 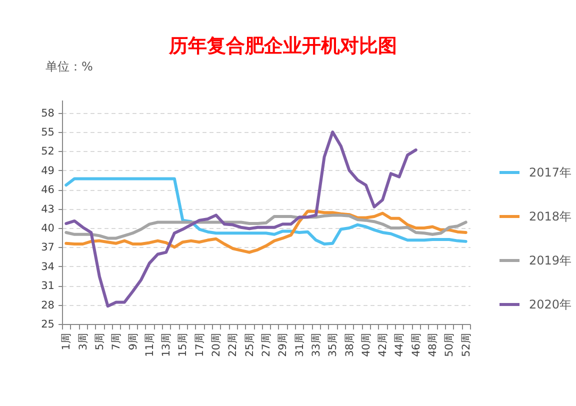 What do you see at coordinates (266, 344) in the screenshot?
I see `x-tick-label: 27周` at bounding box center [266, 344].